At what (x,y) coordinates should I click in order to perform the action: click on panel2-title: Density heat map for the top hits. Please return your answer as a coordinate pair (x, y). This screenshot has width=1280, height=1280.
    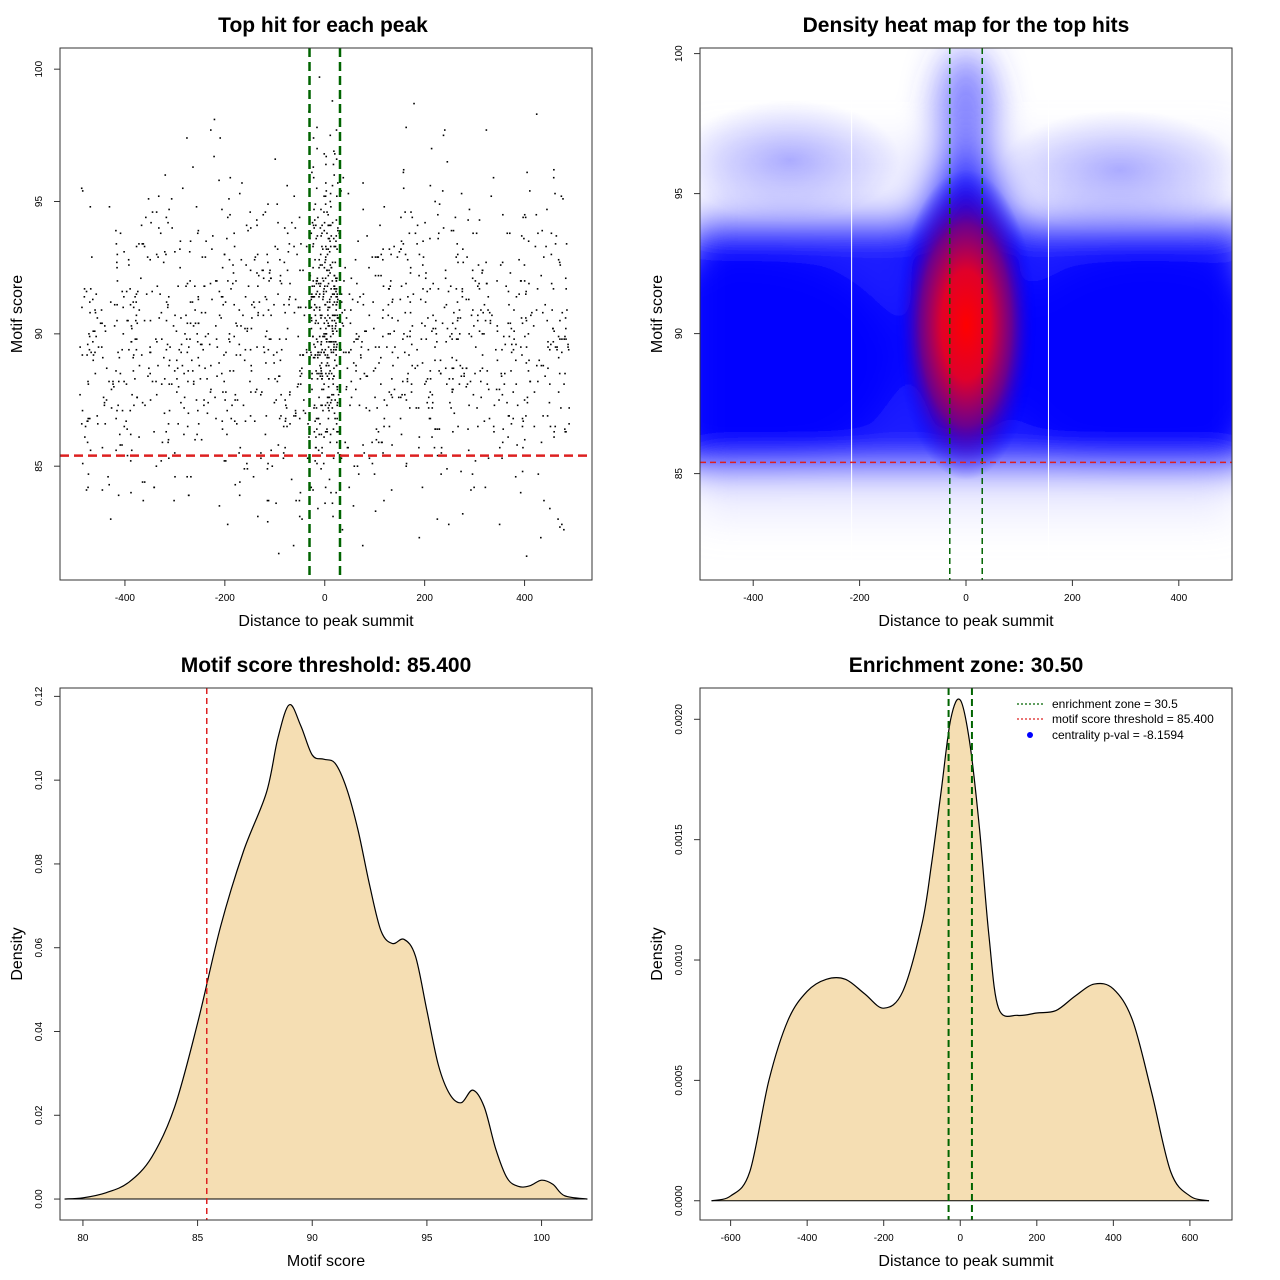
    Looking at the image, I should click on (966, 25).